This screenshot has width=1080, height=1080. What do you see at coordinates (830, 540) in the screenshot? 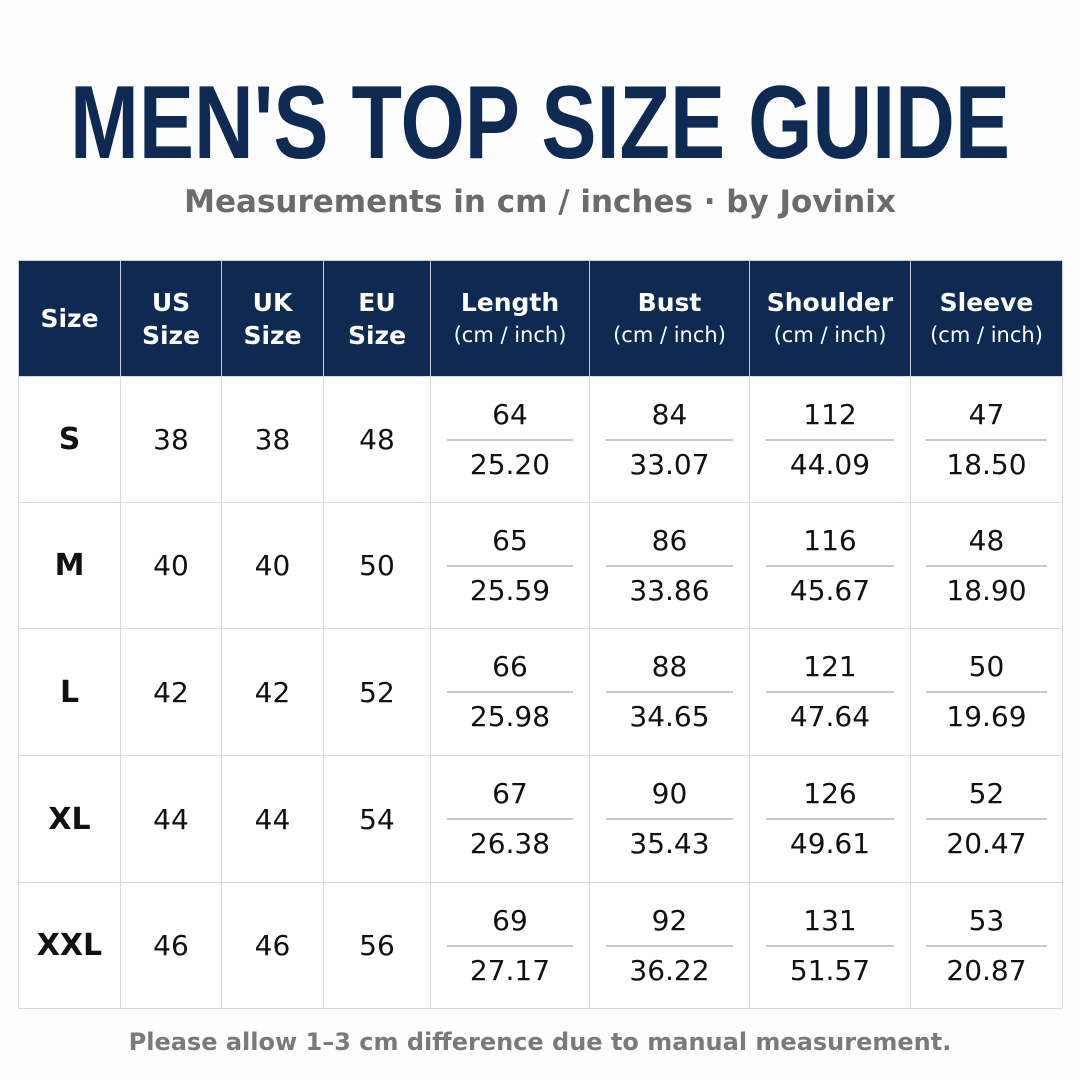
I see `cm-value: 116` at bounding box center [830, 540].